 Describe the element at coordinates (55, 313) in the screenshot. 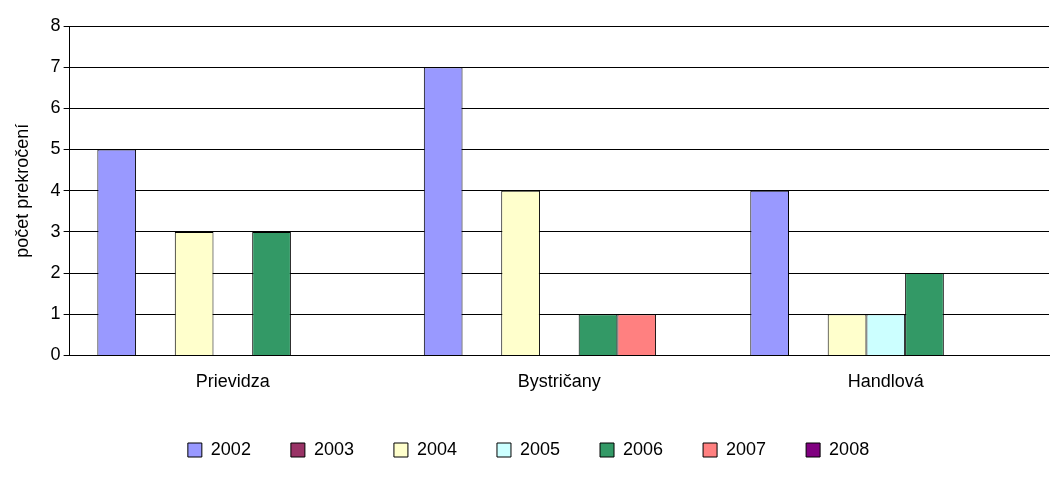

I see `y-tick-label: 1` at that location.